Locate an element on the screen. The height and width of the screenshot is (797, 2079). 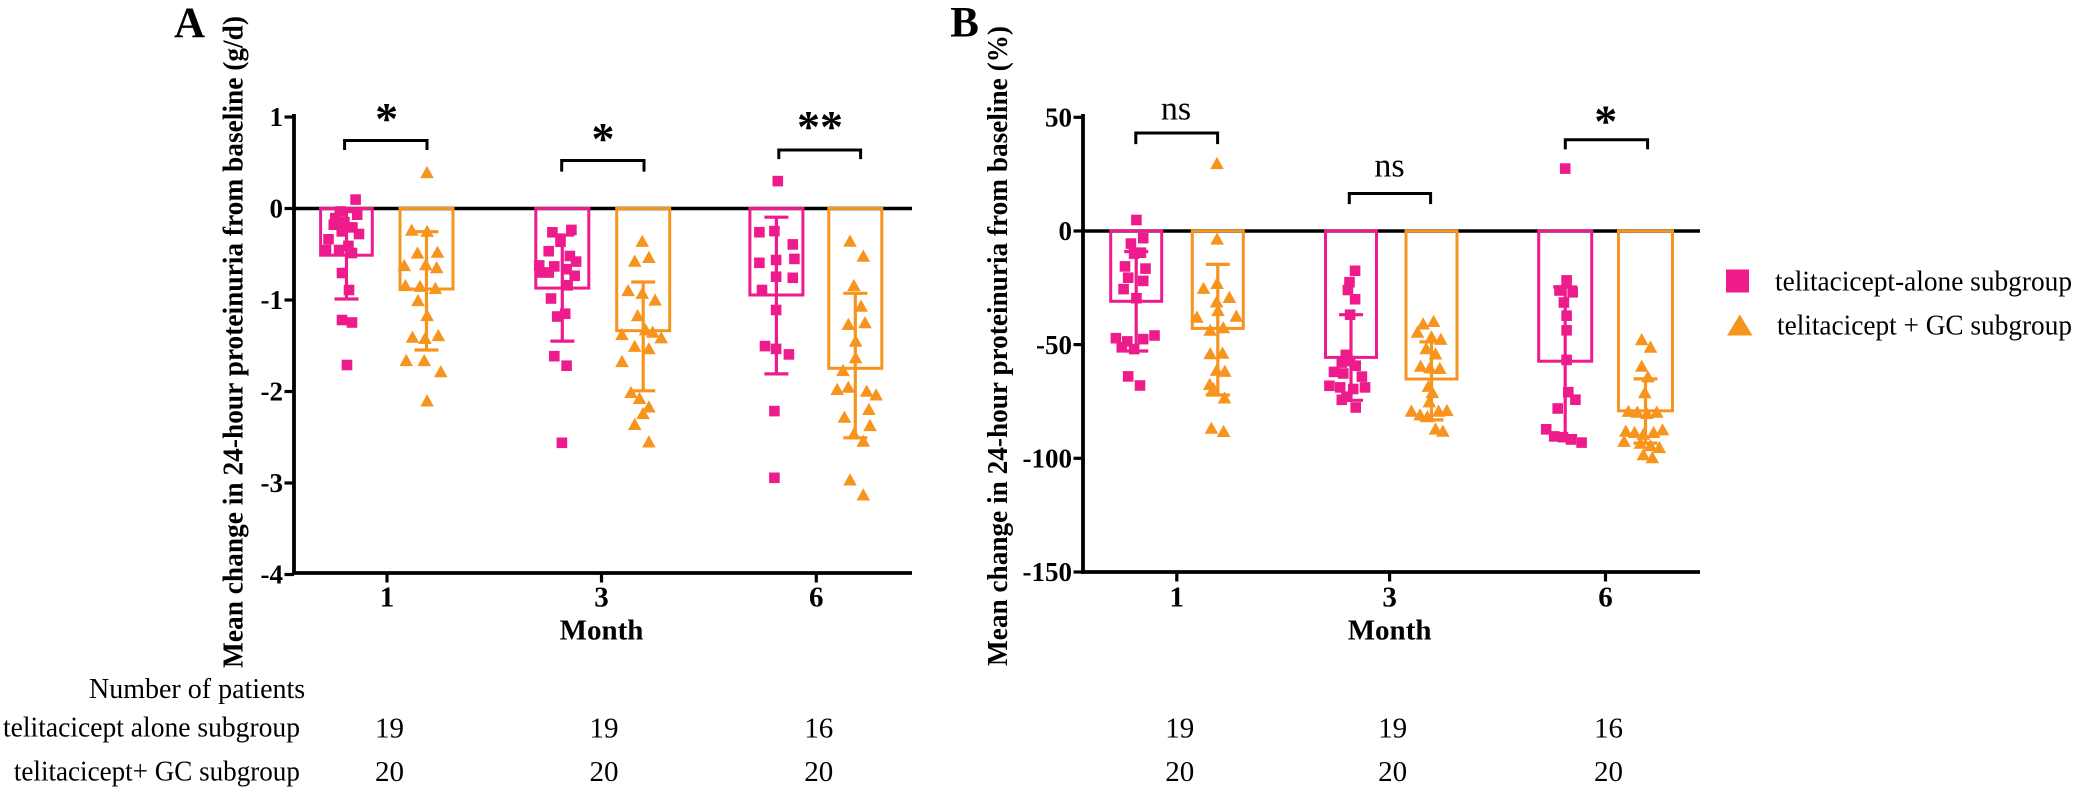
svg-text: -150 is located at coordinates (1048, 572).